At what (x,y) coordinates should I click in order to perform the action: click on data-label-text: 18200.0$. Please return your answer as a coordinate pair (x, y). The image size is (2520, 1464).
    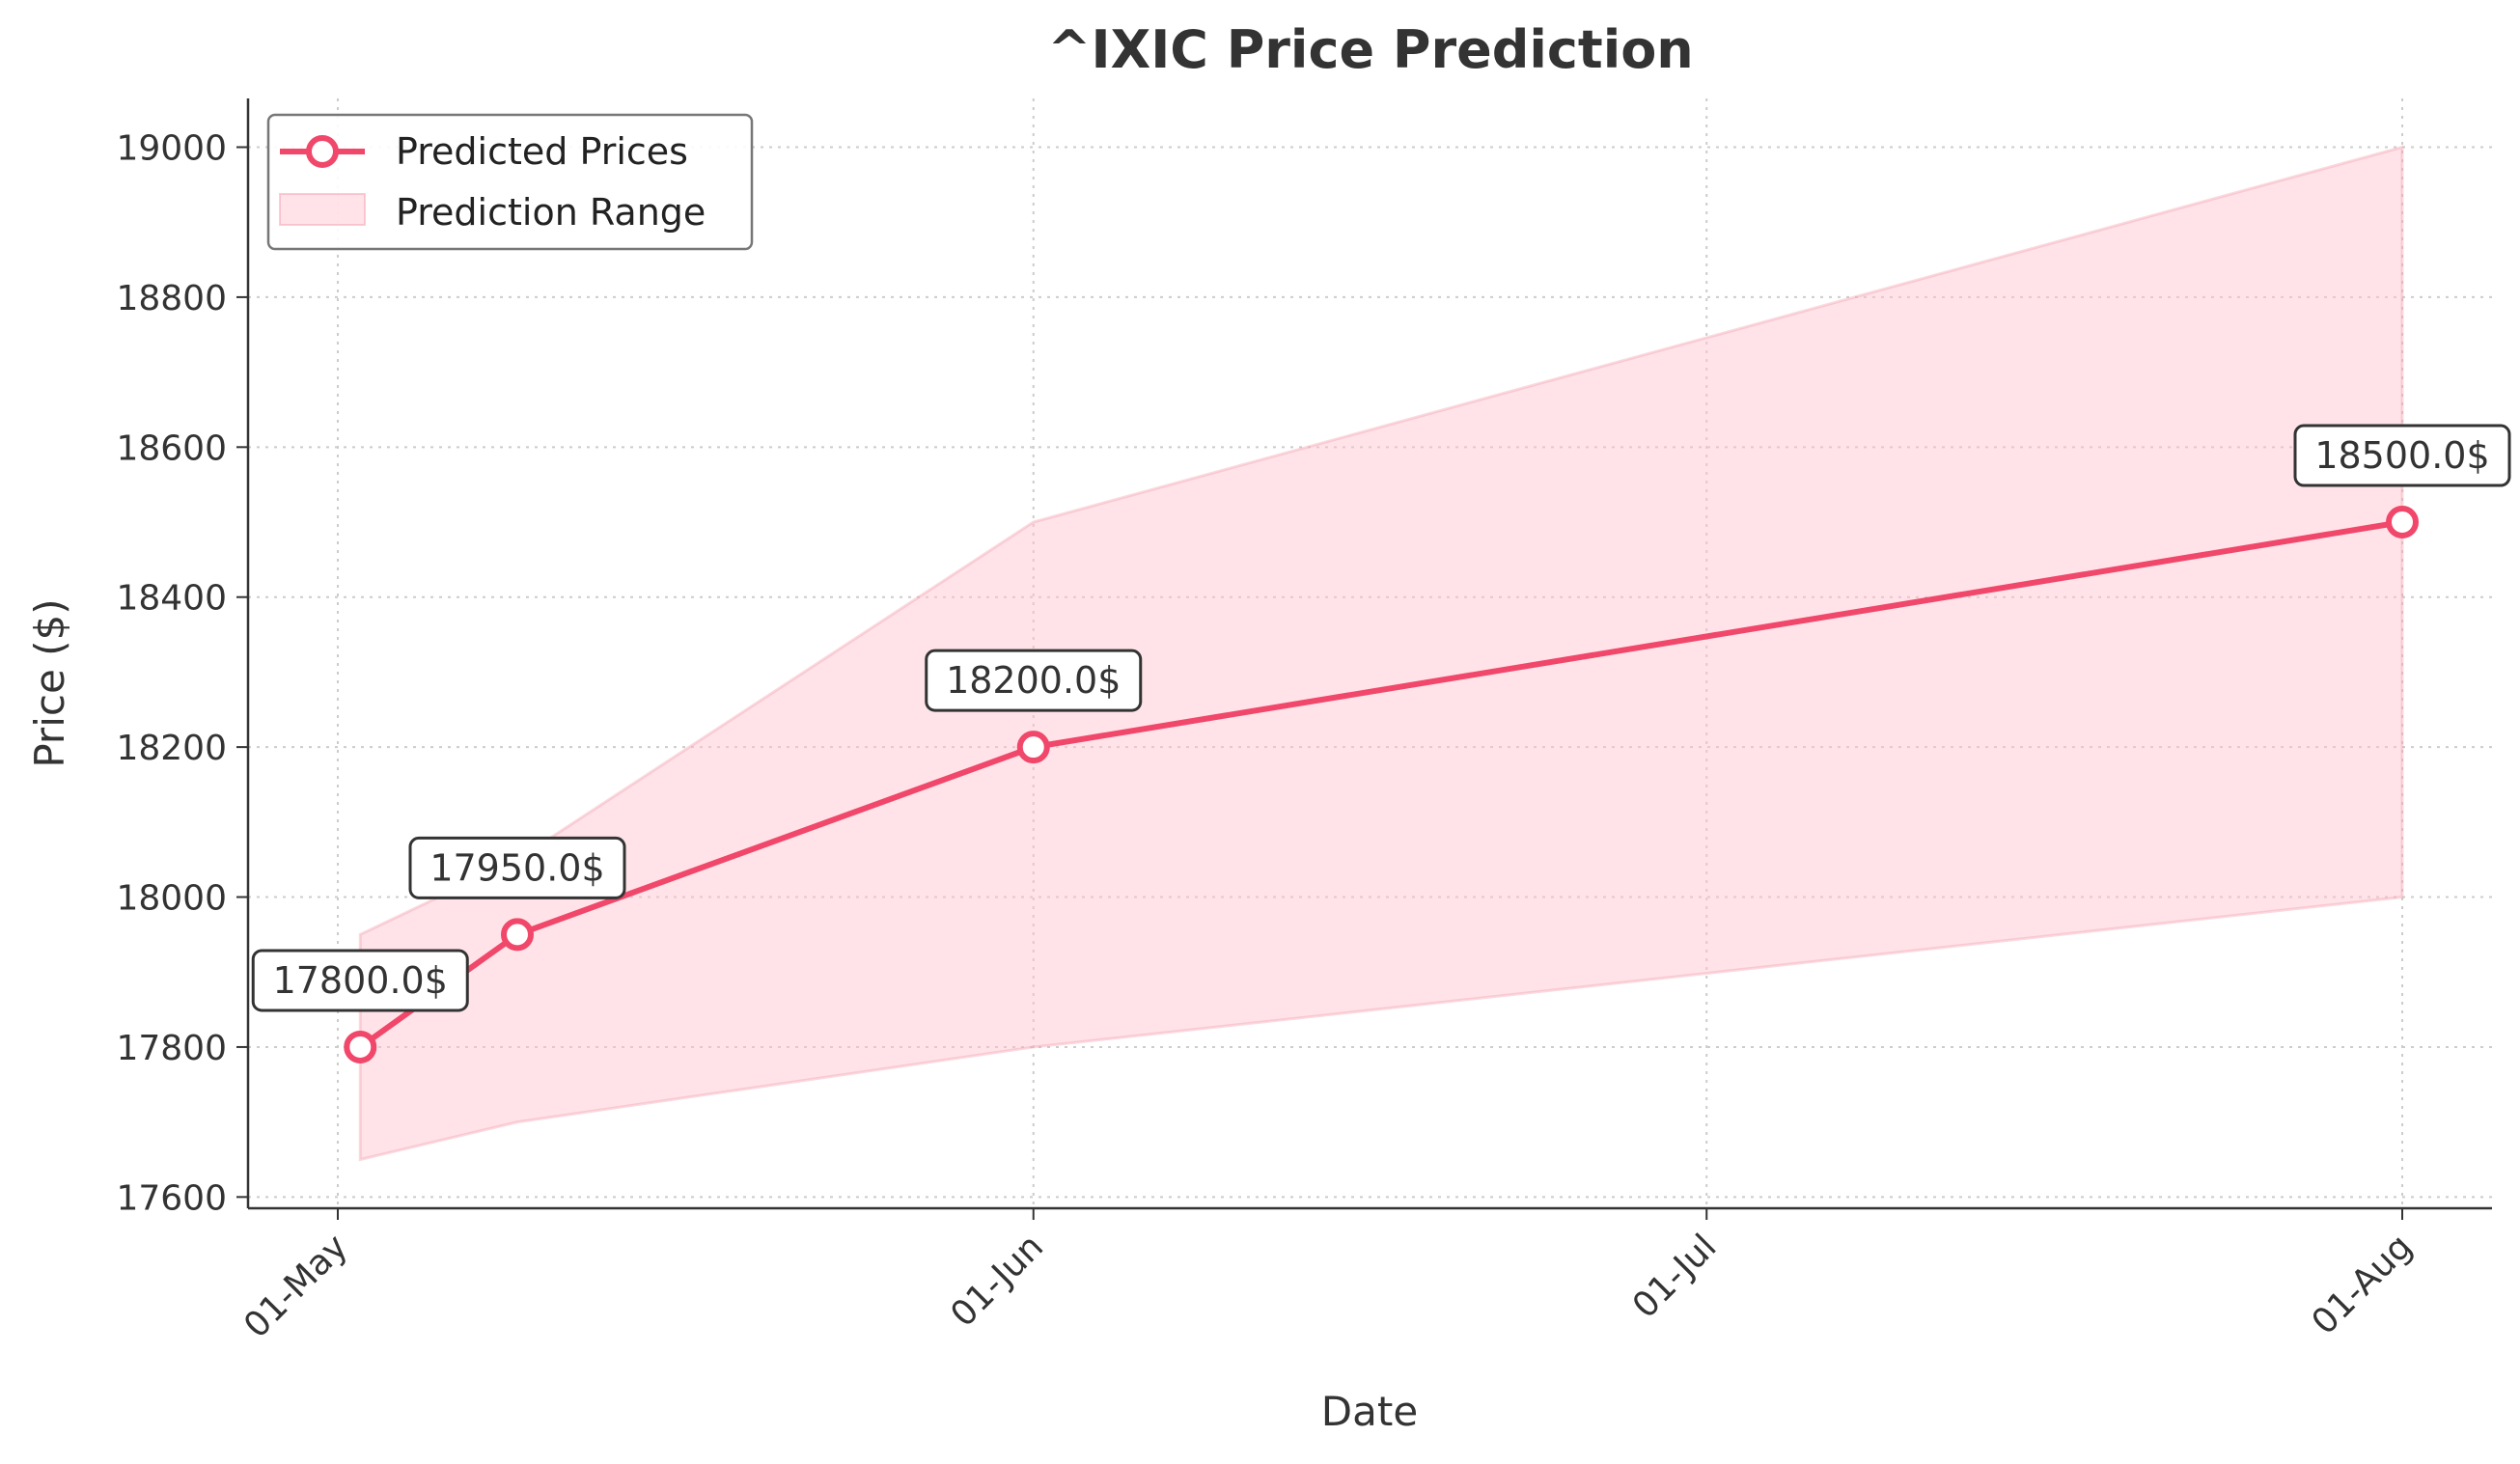
    Looking at the image, I should click on (1033, 680).